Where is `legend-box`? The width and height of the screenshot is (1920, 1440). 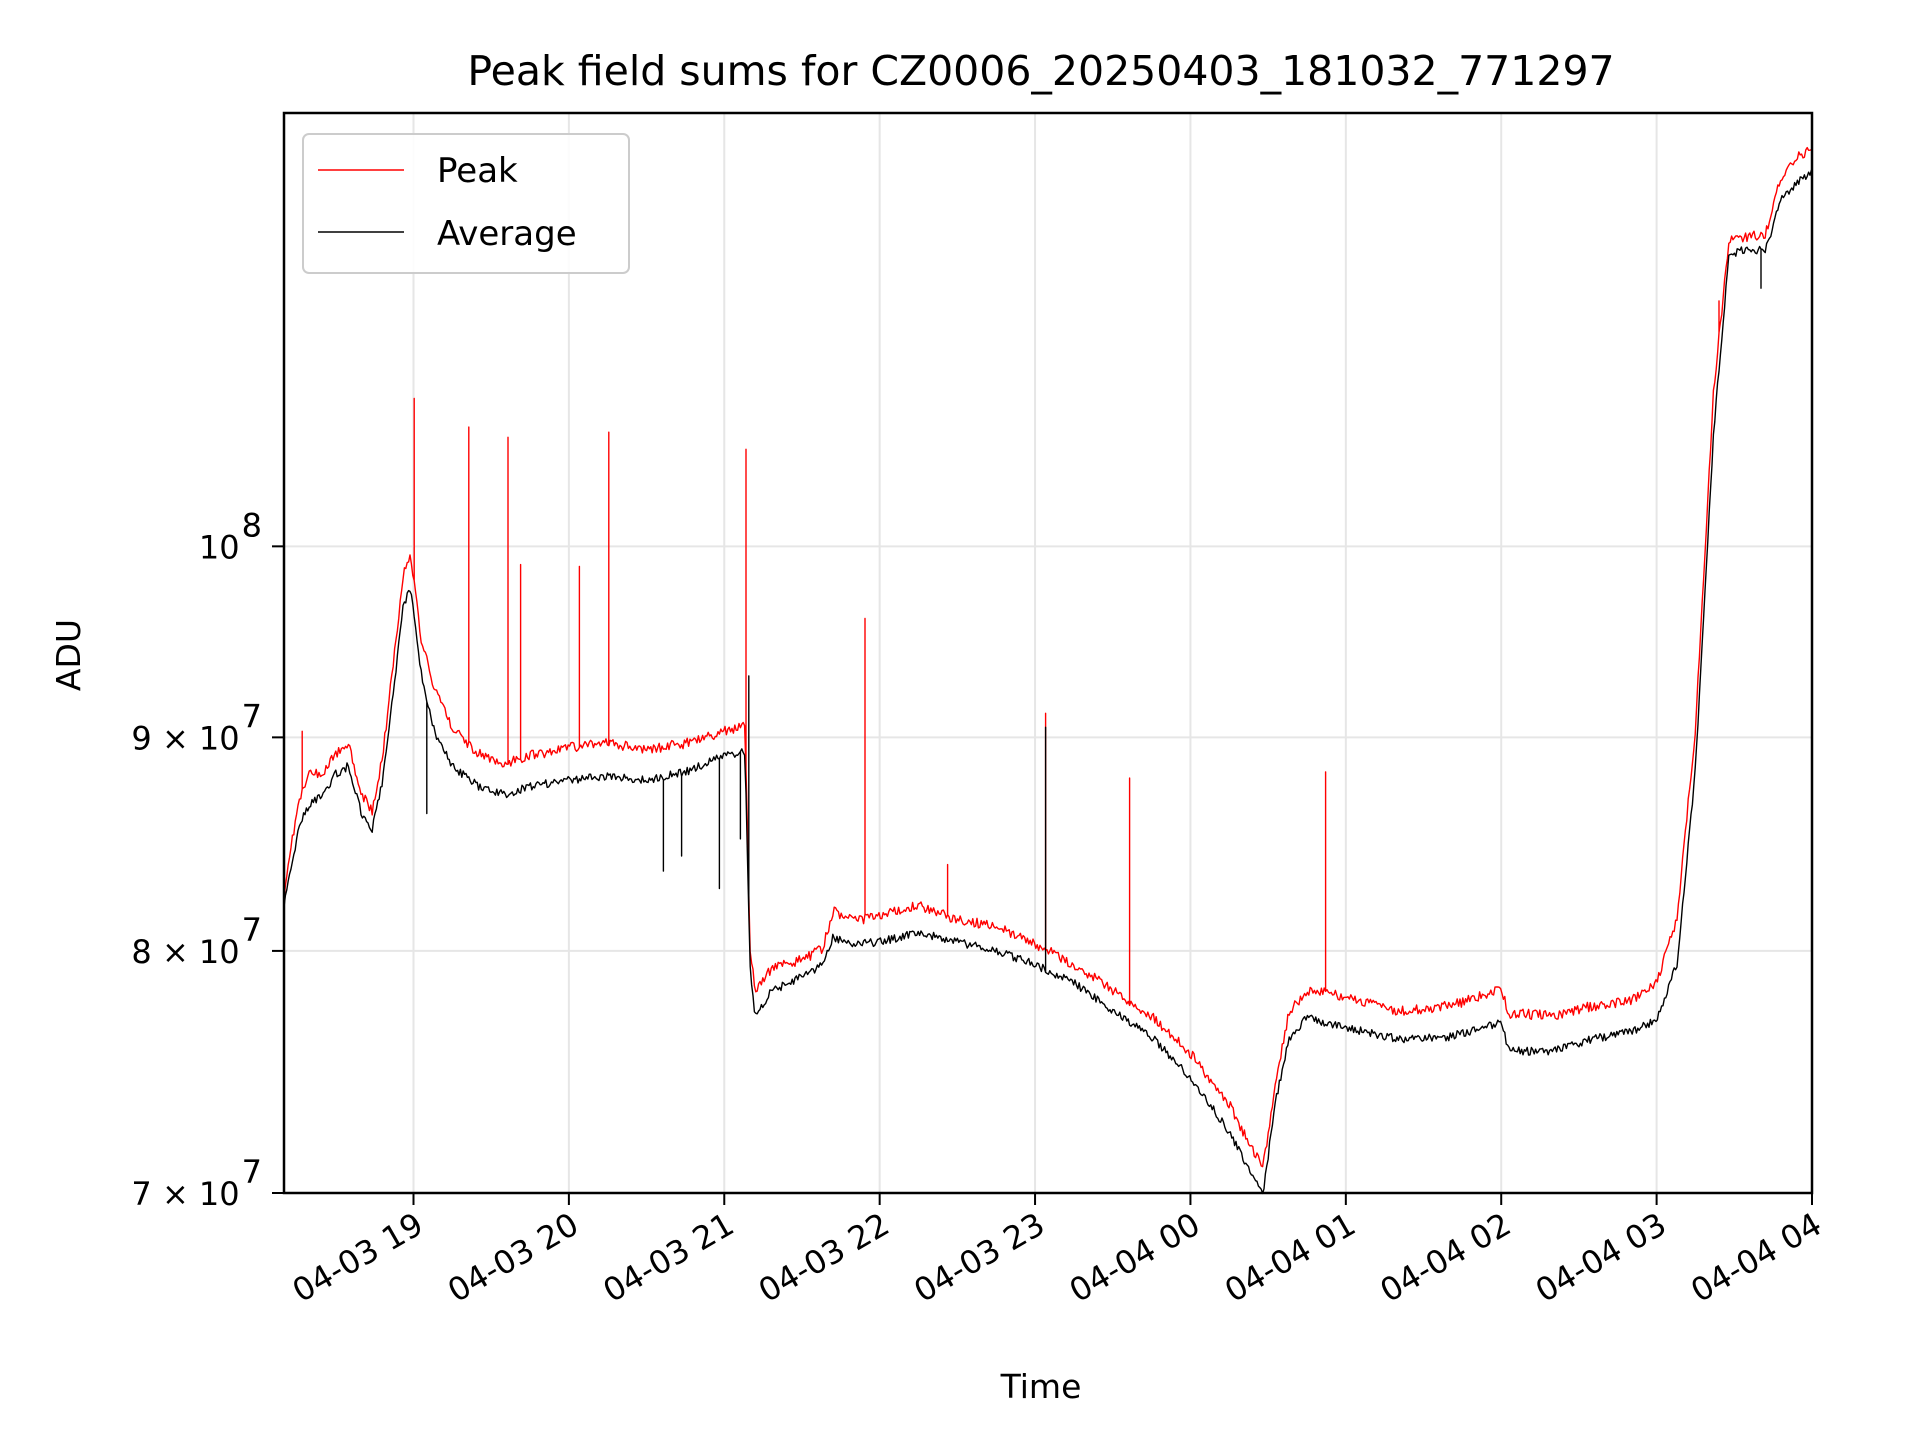 legend-box is located at coordinates (466, 203).